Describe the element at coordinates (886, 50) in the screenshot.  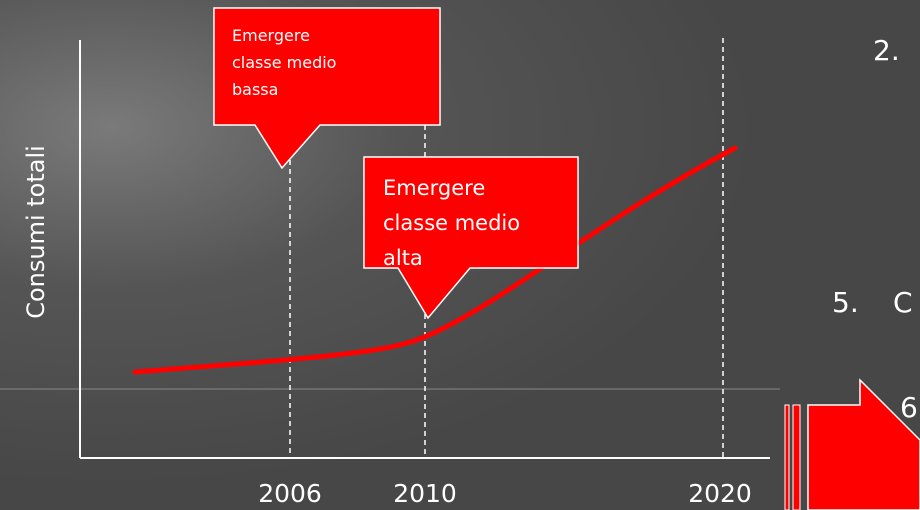
I see `list-number: 2.` at that location.